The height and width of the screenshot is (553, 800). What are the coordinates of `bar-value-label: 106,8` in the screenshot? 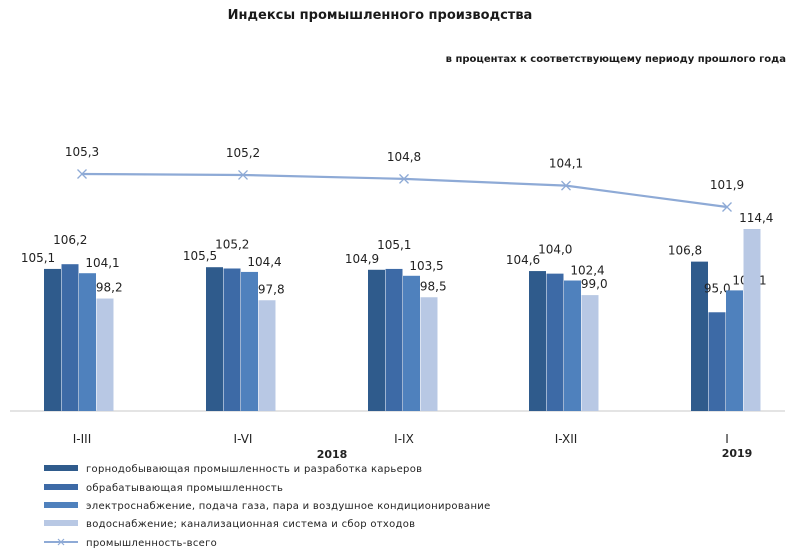 It's located at (685, 251).